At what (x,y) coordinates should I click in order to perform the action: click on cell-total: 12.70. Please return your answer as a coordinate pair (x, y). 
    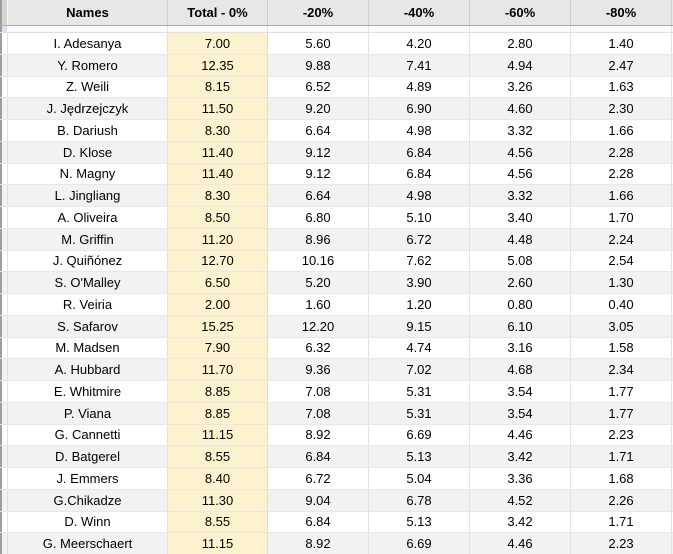
    Looking at the image, I should click on (218, 261).